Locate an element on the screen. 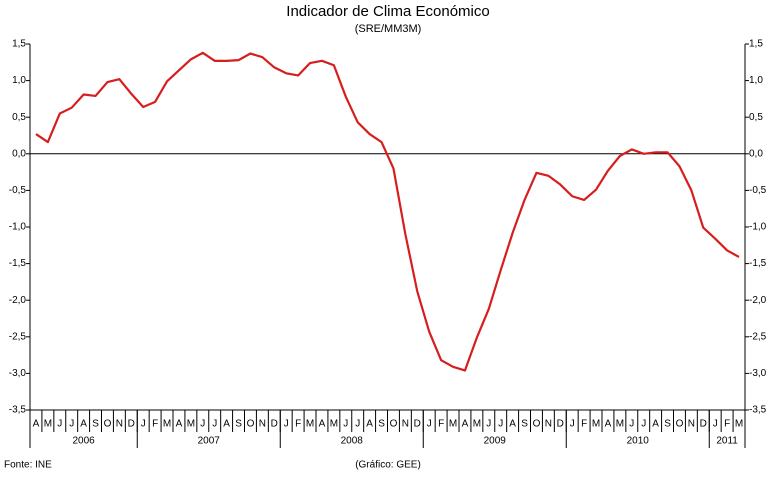  y2-tick-label: -3,5 is located at coordinates (758, 410).